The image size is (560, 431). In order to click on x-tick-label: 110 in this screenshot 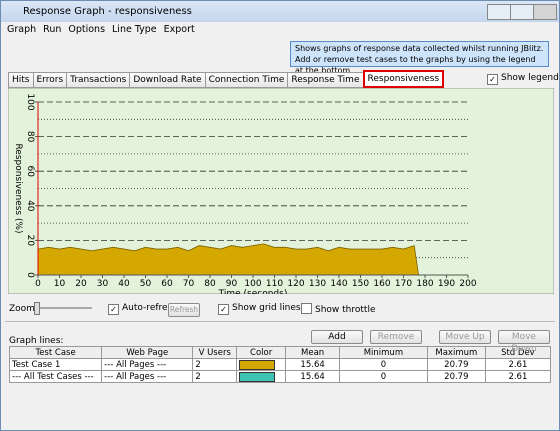, I will do `click(274, 284)`.